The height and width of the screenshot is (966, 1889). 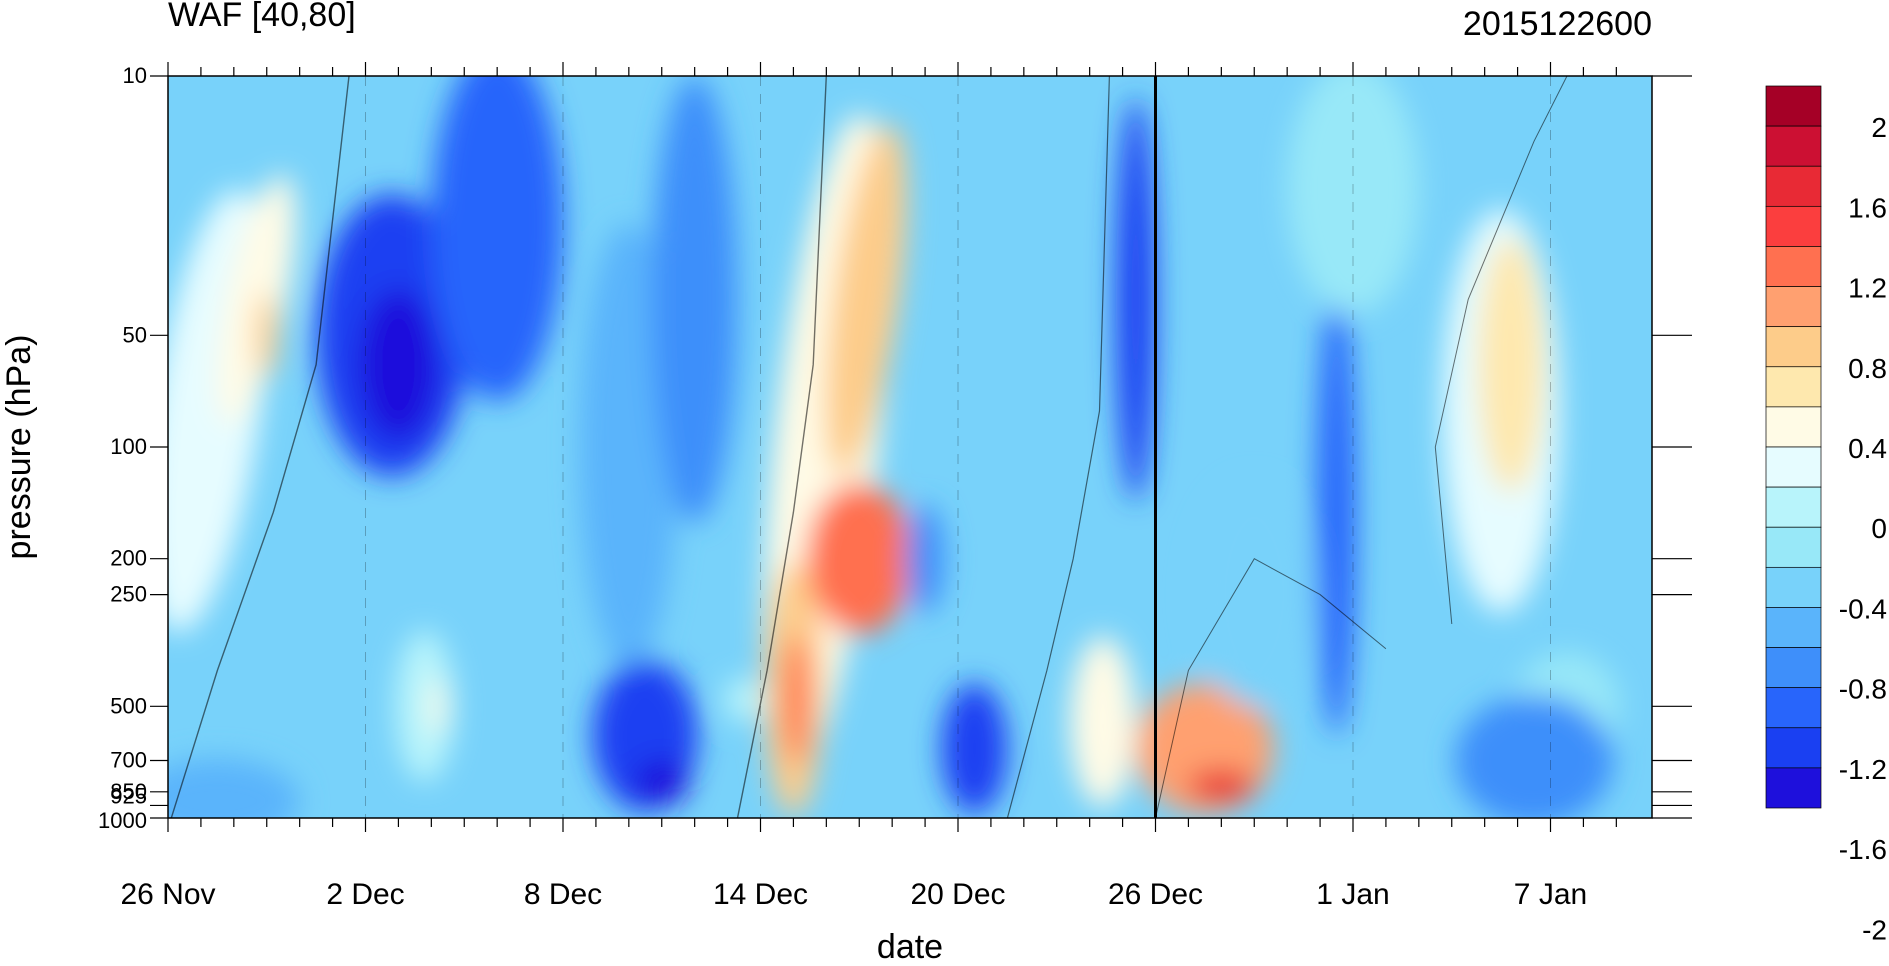 I want to click on colorbar-label: -0.4, so click(x=1863, y=608).